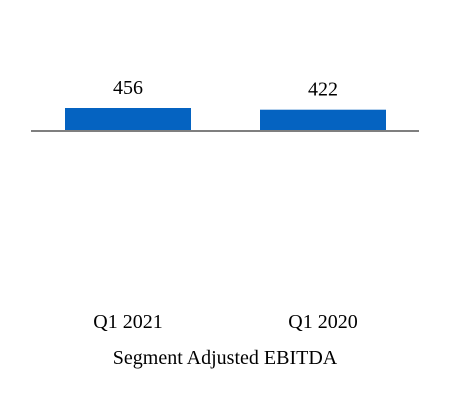  I want to click on data-label-q1-2021: 456, so click(128, 88).